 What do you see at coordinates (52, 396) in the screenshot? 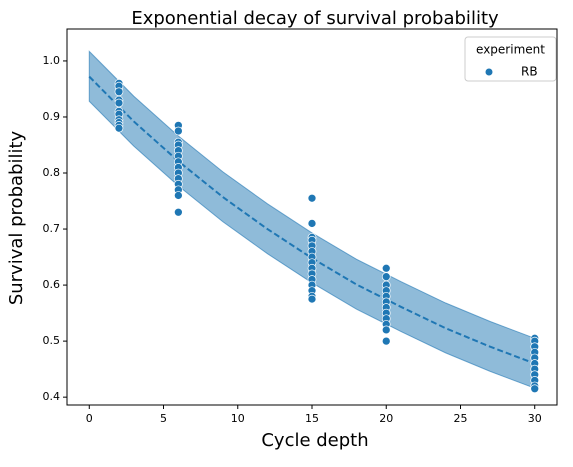
I see `y-tick-label: 0.4` at bounding box center [52, 396].